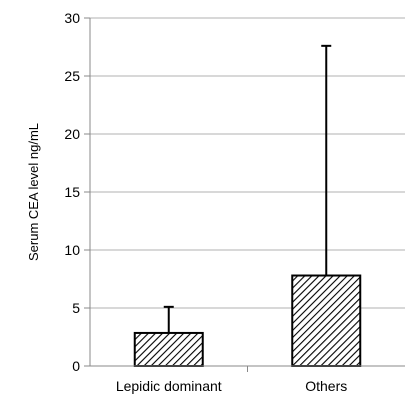 Image resolution: width=420 pixels, height=398 pixels. I want to click on y-tick-label: 20, so click(72, 134).